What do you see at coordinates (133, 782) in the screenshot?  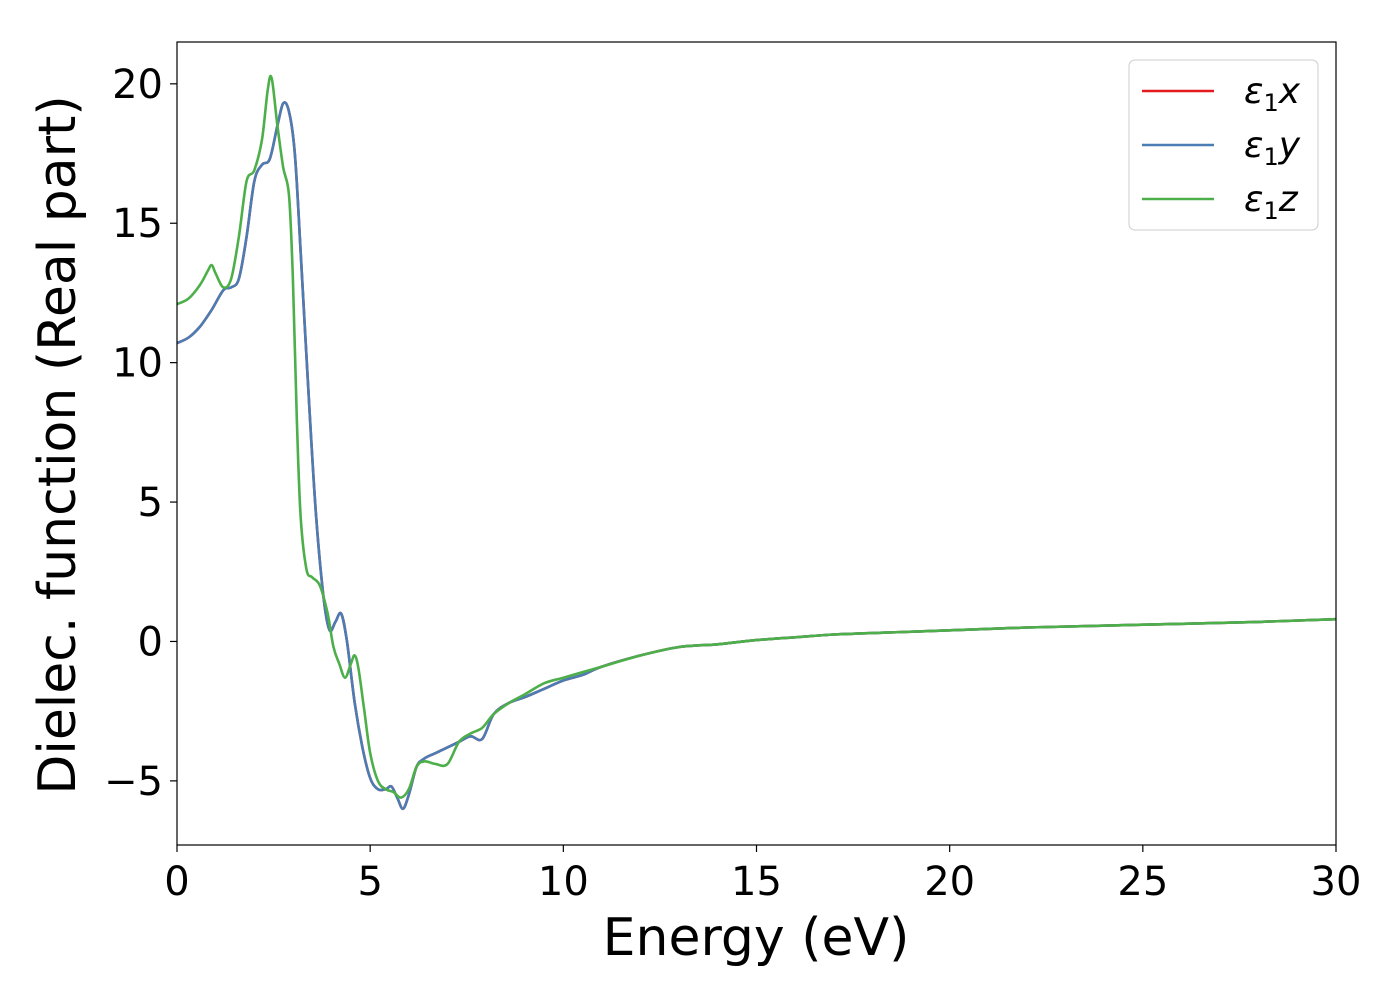 I see `y-tick-label: −5` at bounding box center [133, 782].